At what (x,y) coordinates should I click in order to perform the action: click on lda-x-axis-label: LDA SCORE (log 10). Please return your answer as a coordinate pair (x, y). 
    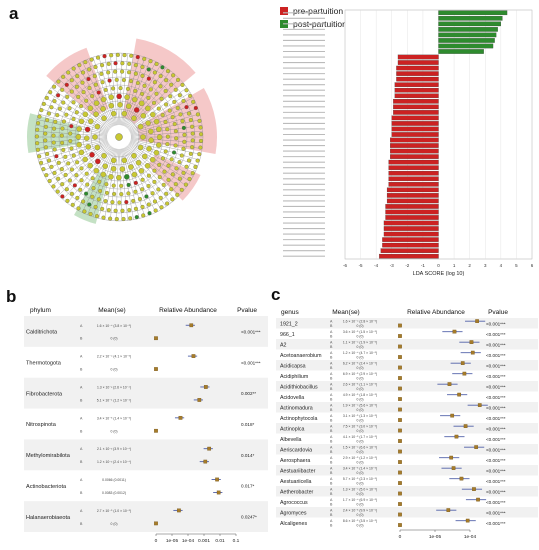
    Looking at the image, I should click on (439, 273).